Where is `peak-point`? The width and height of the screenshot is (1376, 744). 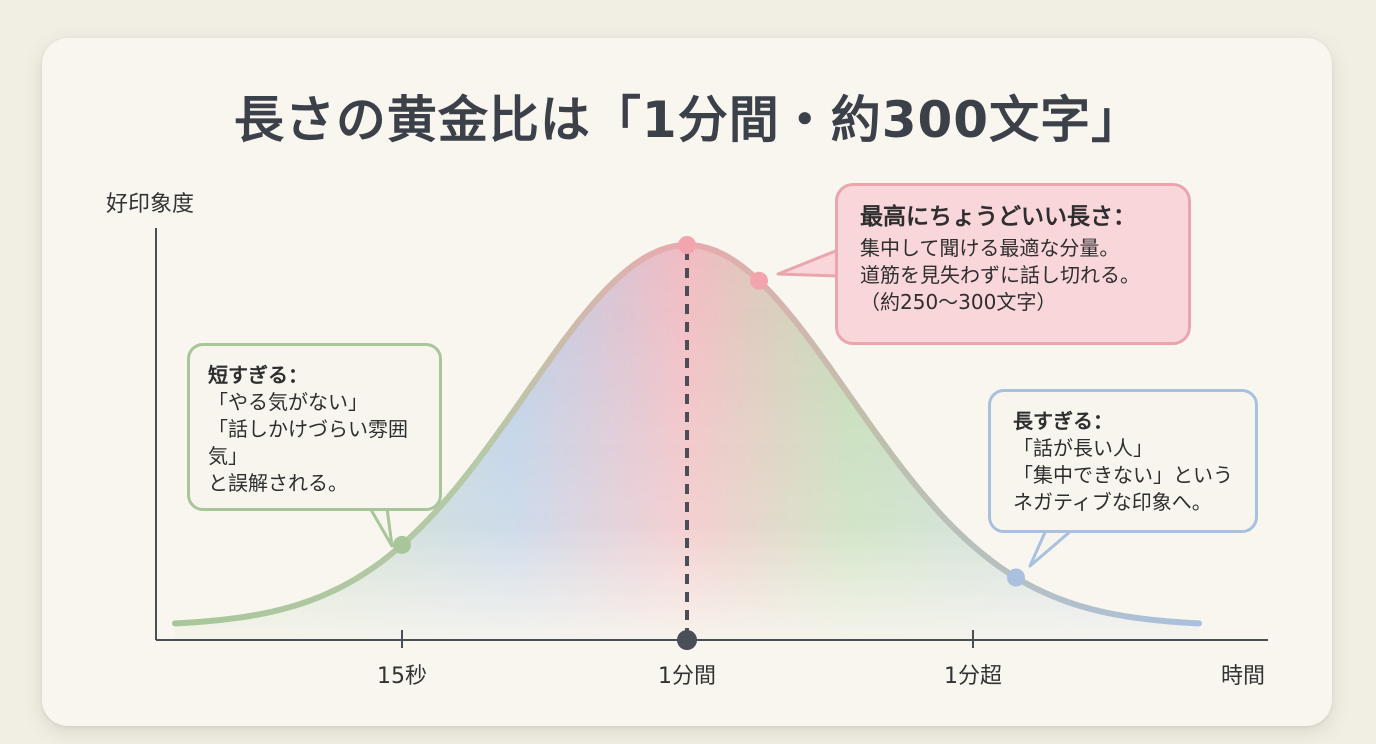
peak-point is located at coordinates (687, 245).